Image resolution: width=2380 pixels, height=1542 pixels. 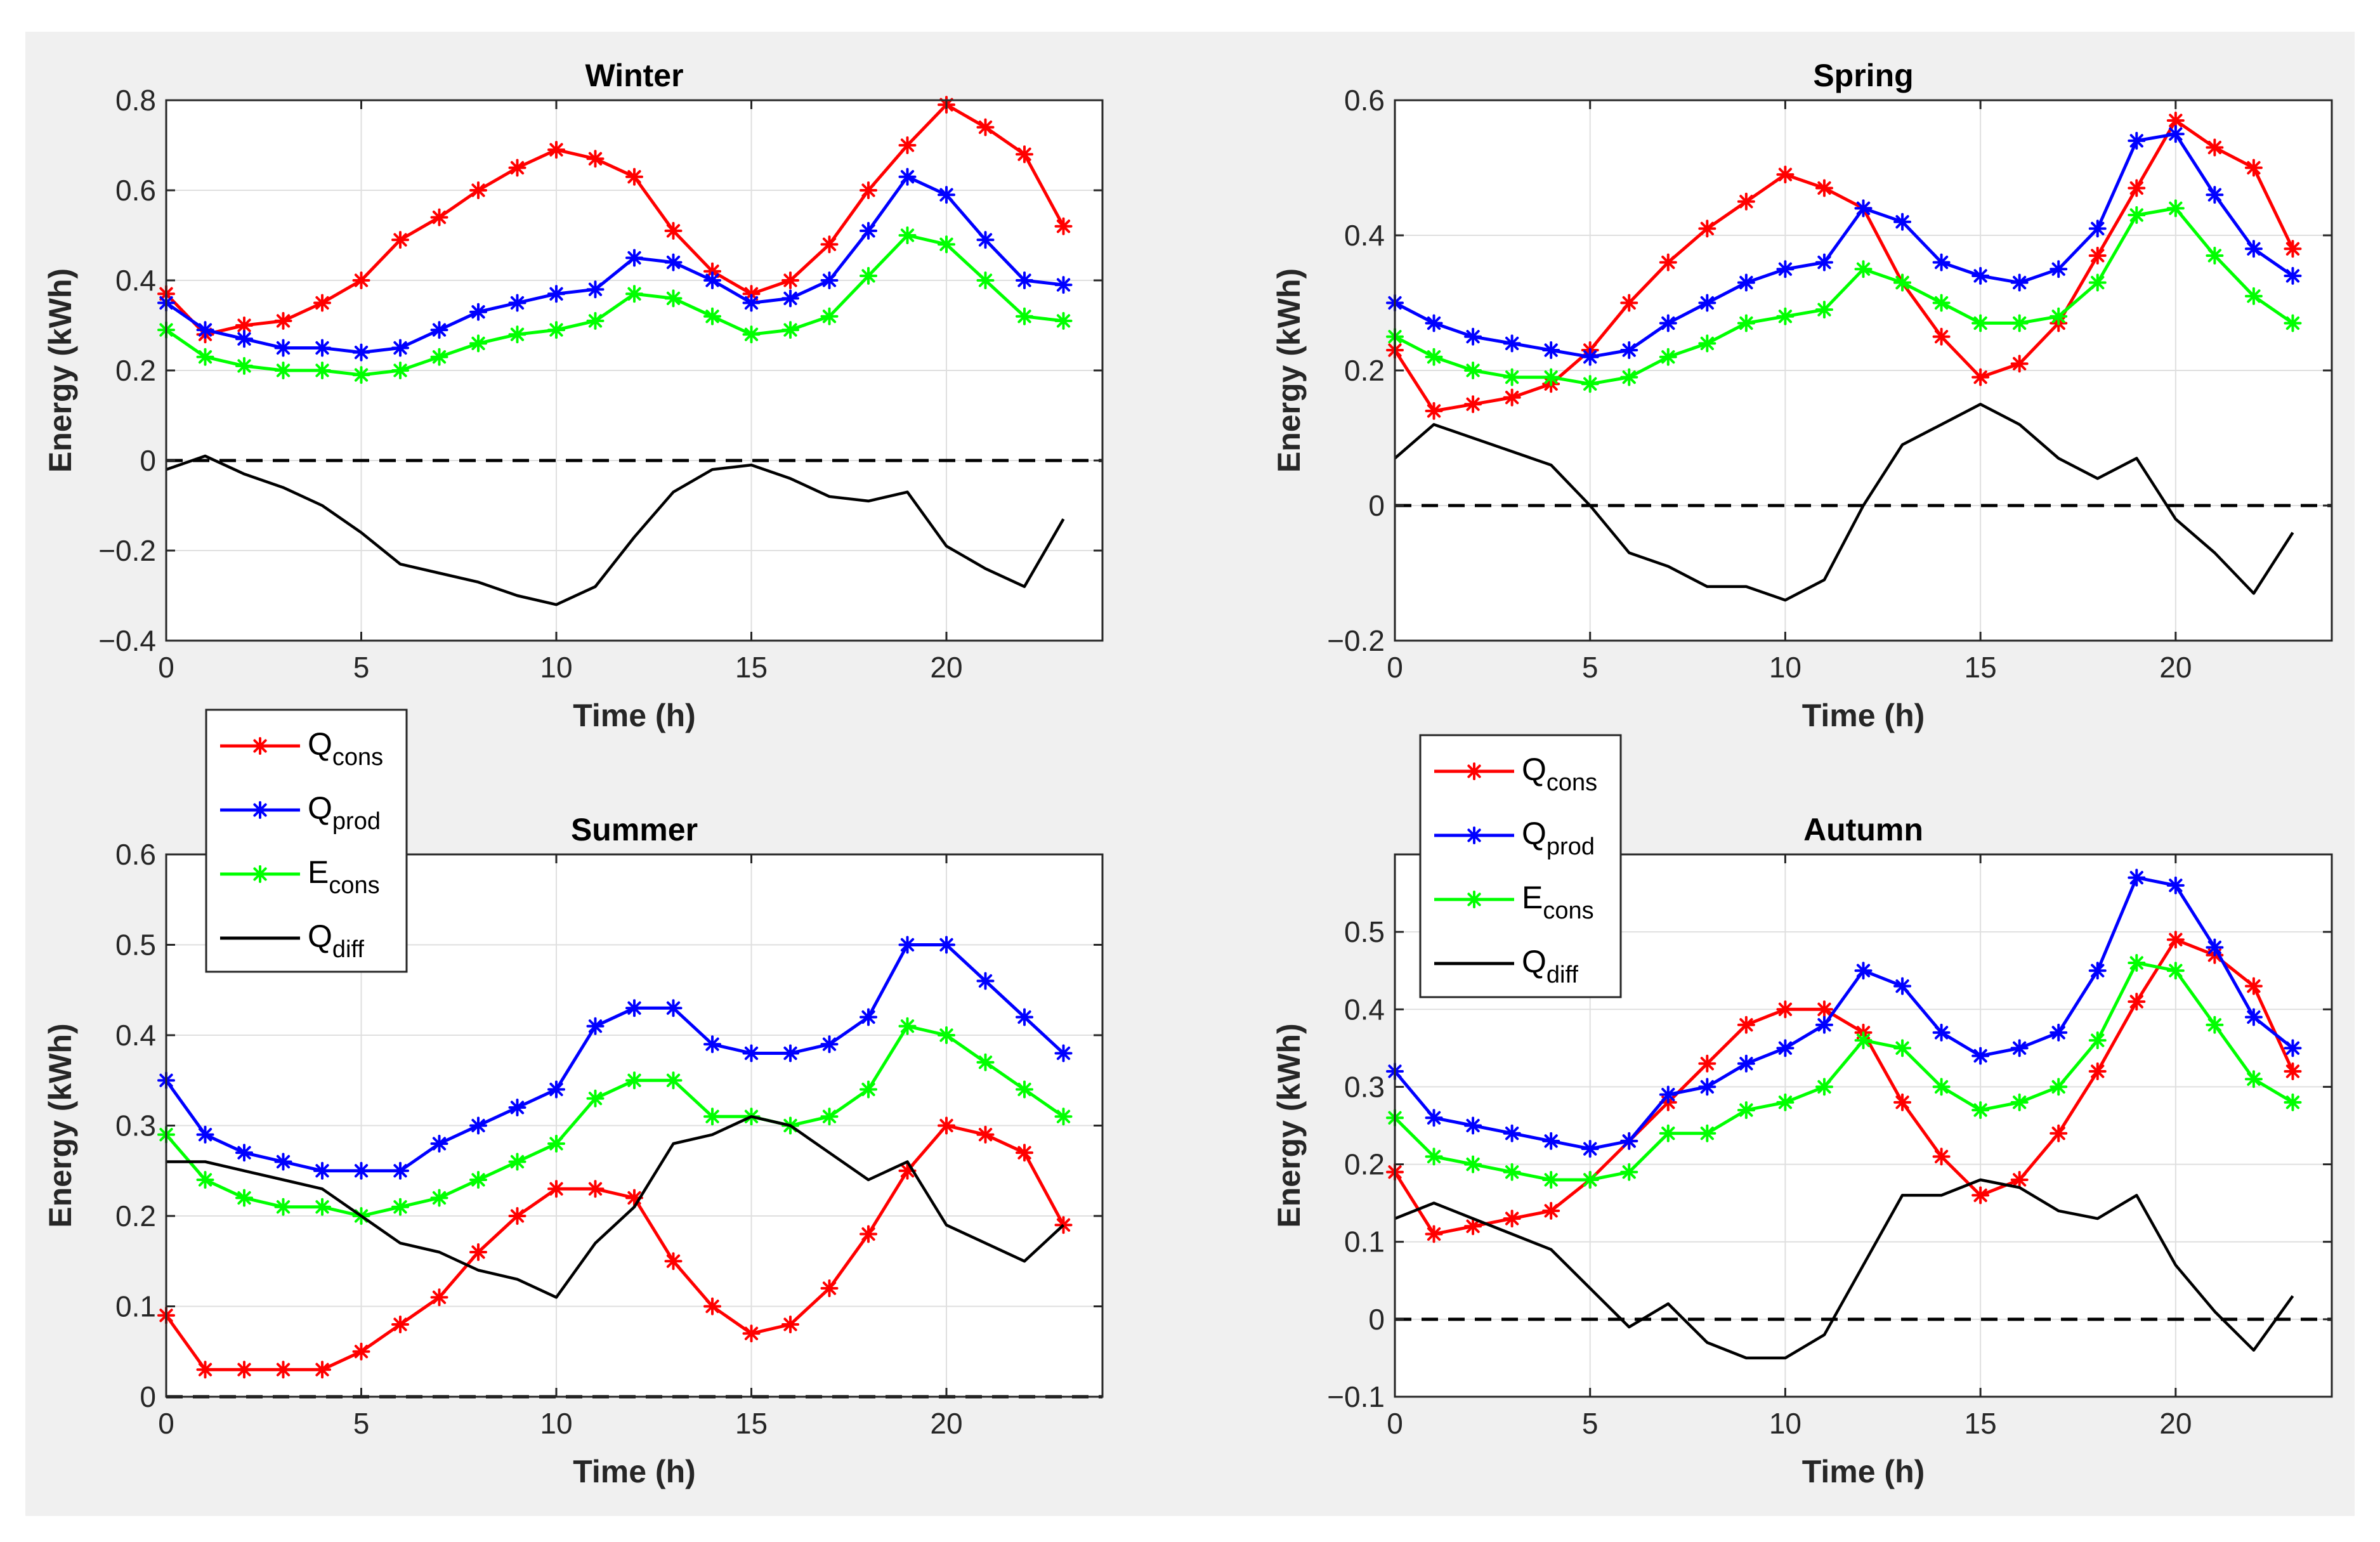 What do you see at coordinates (345, 812) in the screenshot?
I see `legend-summer-entry-qprod-label: Qprod` at bounding box center [345, 812].